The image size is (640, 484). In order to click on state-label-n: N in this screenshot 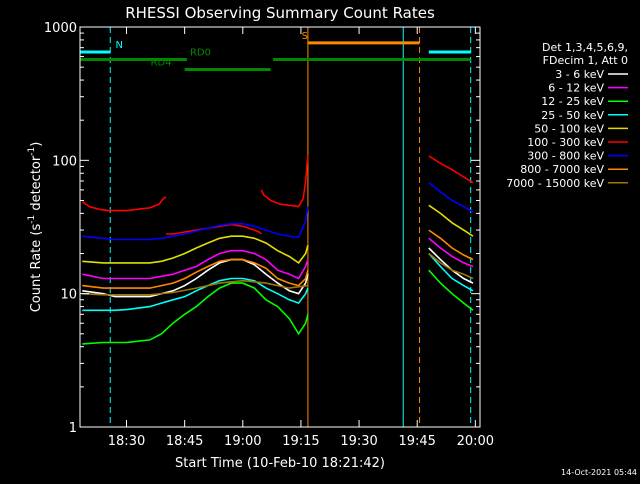, I will do `click(119, 45)`.